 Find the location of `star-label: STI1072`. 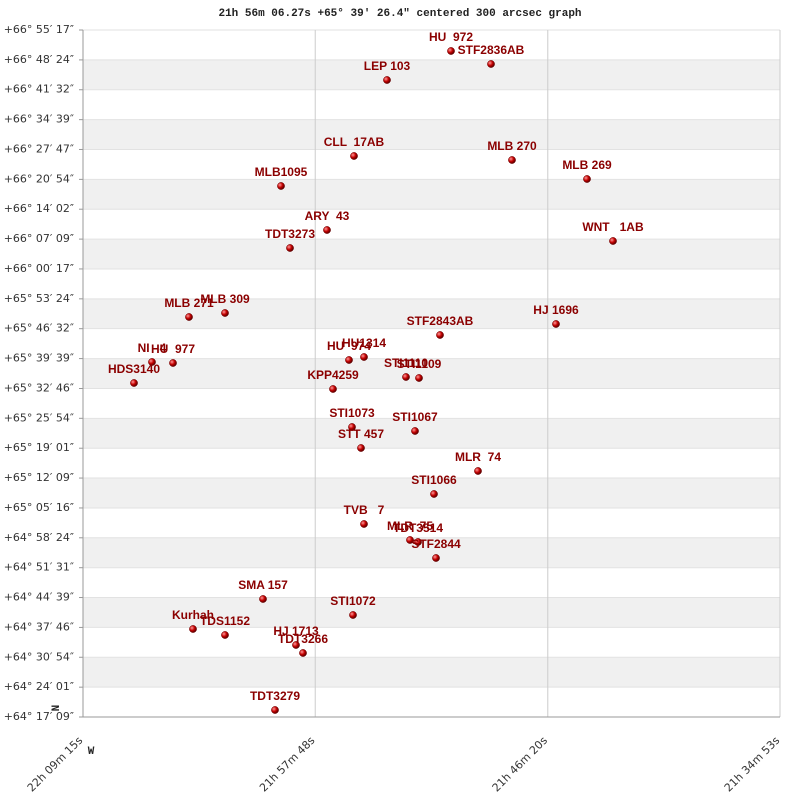

star-label: STI1072 is located at coordinates (353, 601).